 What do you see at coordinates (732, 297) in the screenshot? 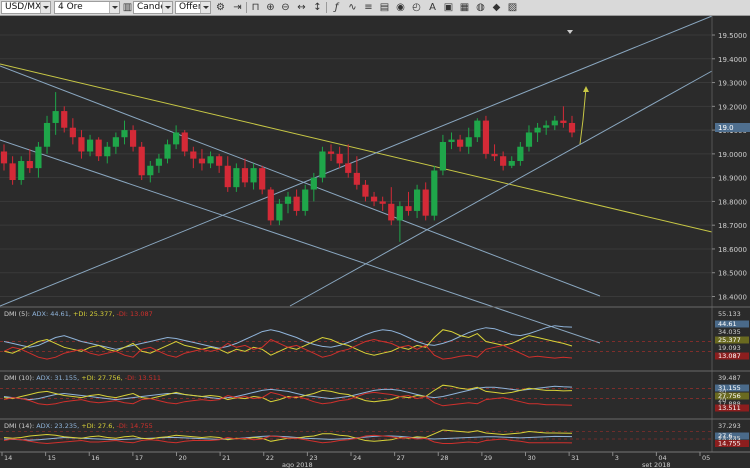
I see `price-tick-label: 18.4000` at bounding box center [732, 297].